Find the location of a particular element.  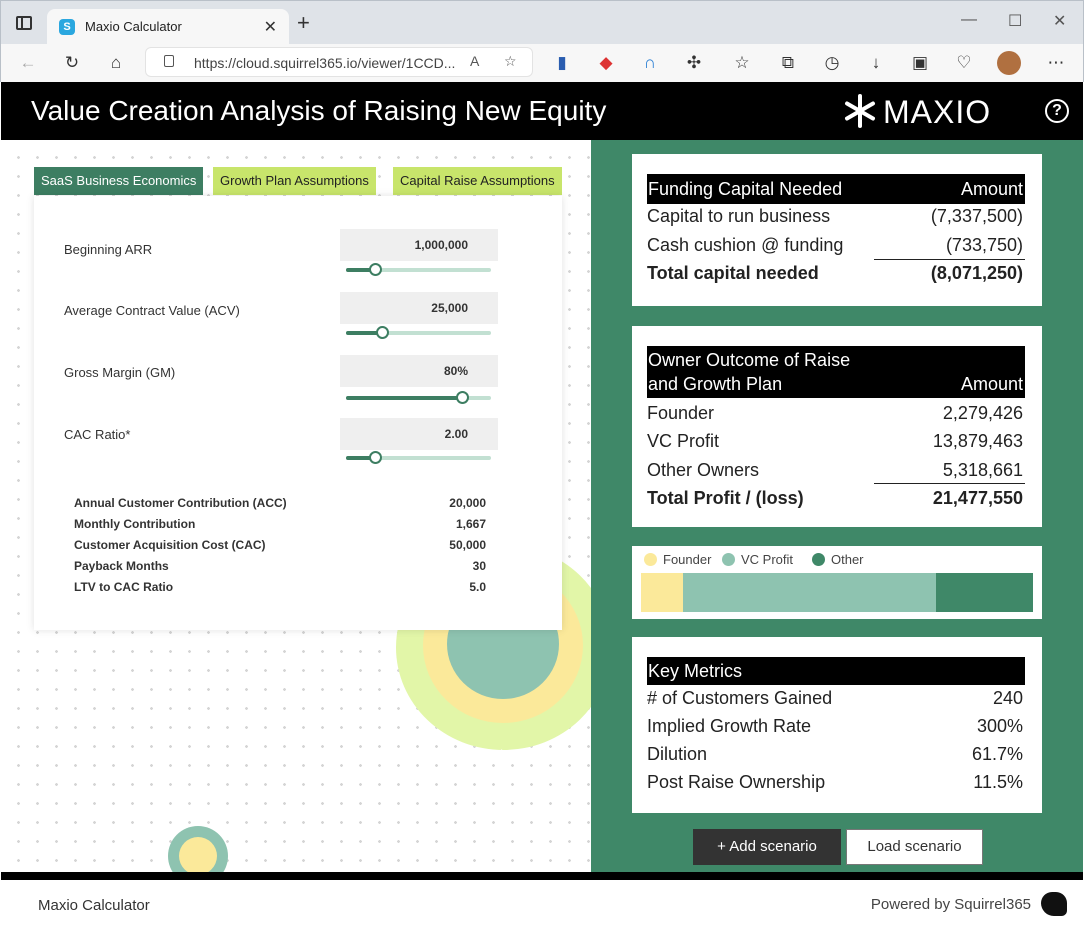

table-row: Post Raise Ownership 11.5% is located at coordinates (835, 785).